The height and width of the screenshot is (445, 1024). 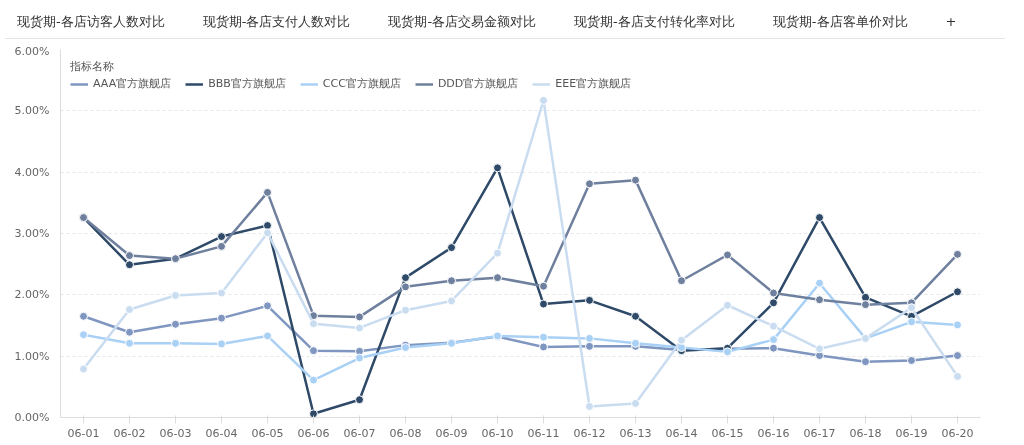 I want to click on x-tick-label: 06-05, so click(x=267, y=433).